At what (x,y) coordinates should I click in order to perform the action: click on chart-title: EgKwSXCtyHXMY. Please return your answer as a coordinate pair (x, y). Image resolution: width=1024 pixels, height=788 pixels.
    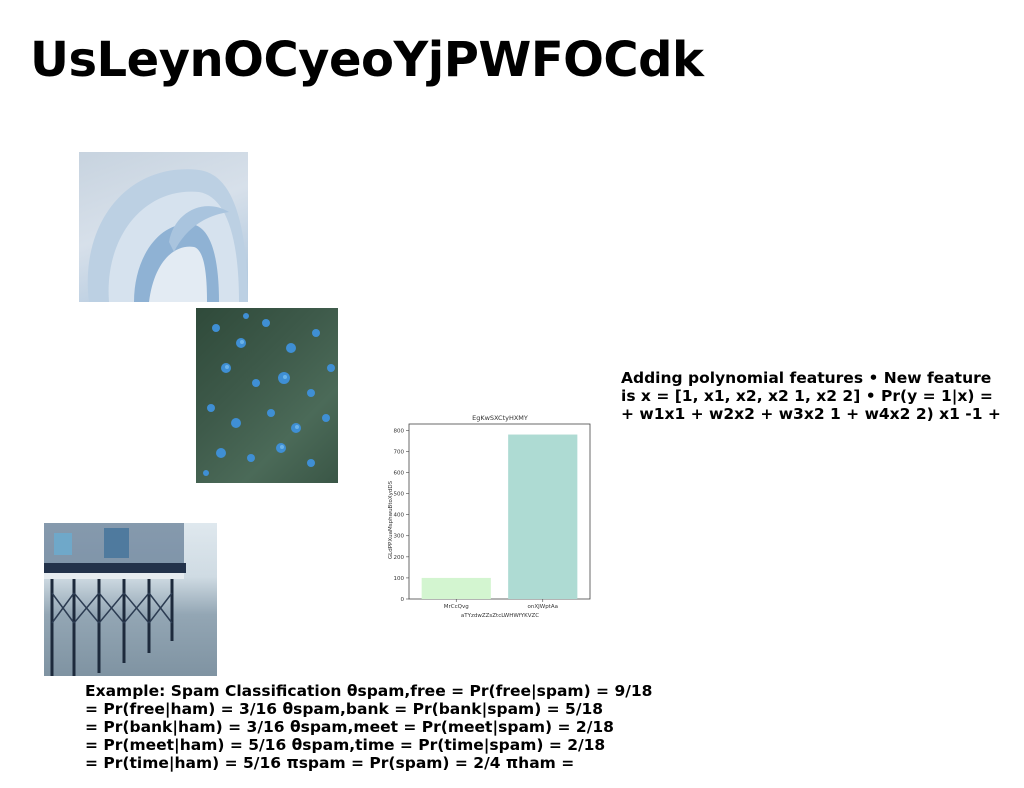
    Looking at the image, I should click on (500, 418).